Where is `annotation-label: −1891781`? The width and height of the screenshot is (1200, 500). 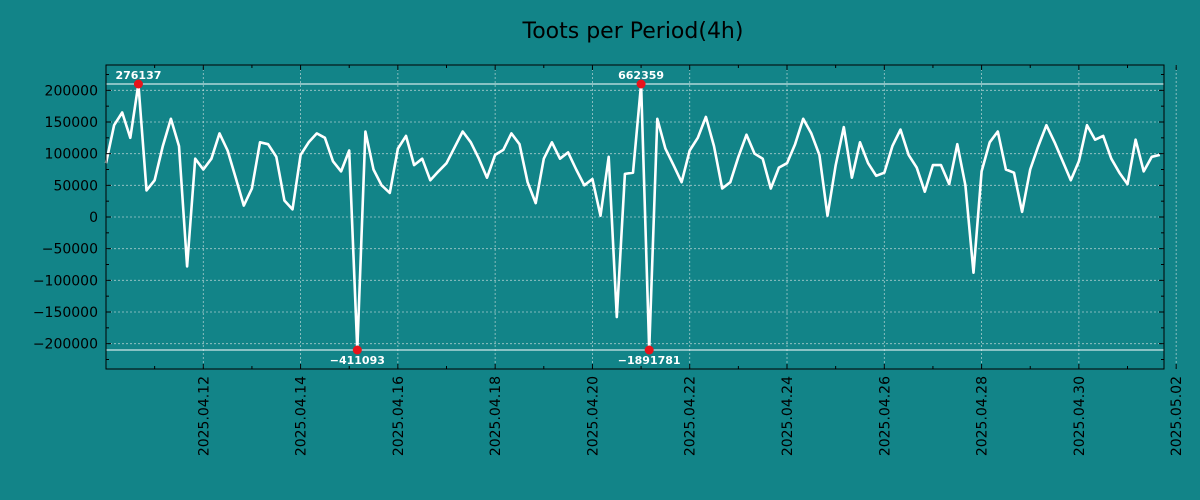
annotation-label: −1891781 is located at coordinates (649, 360).